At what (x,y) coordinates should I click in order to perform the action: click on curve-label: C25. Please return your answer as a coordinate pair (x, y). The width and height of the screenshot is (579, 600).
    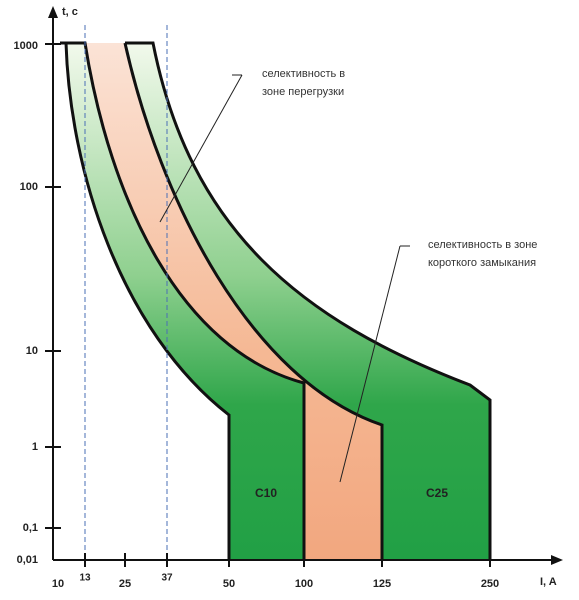
    Looking at the image, I should click on (437, 493).